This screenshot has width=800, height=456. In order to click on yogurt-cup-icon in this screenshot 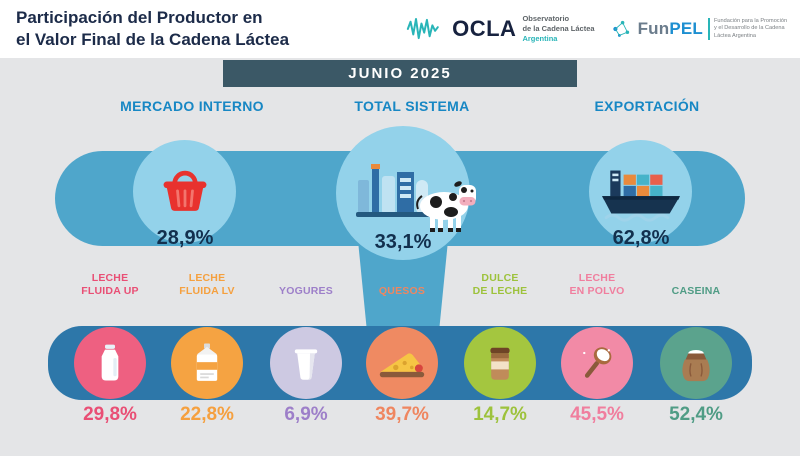, I will do `click(306, 364)`.